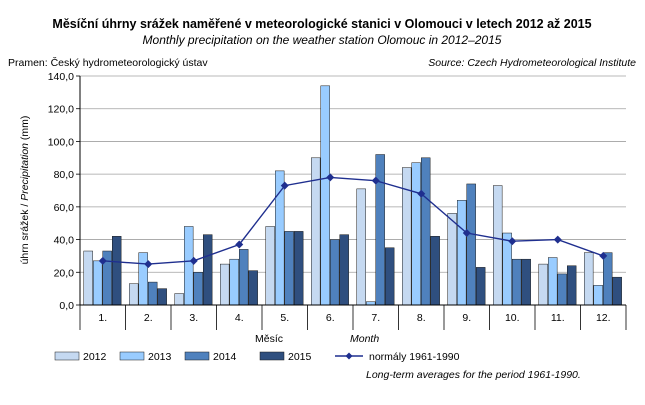 The image size is (645, 405). Describe the element at coordinates (61, 142) in the screenshot. I see `y-tick-label: 100,0` at that location.